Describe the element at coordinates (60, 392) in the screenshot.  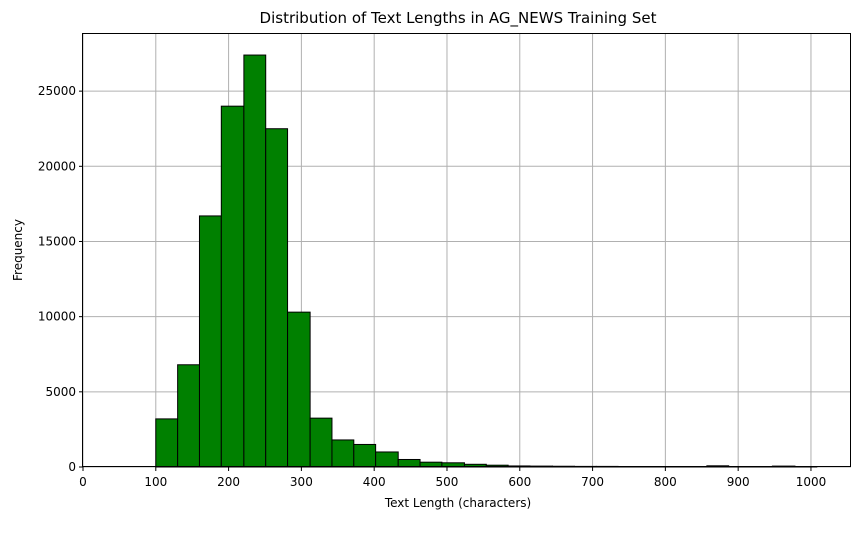
I see `y-tick-label: 5000` at that location.